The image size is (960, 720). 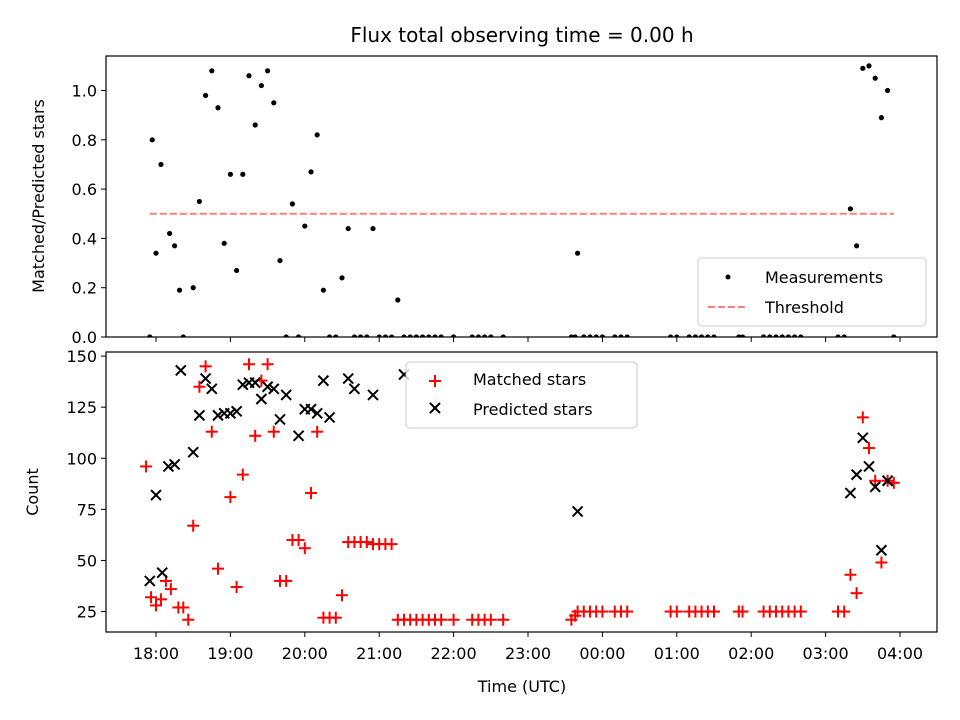 I want to click on chart-title: Flux total observing time = 0.00 h, so click(x=521, y=35).